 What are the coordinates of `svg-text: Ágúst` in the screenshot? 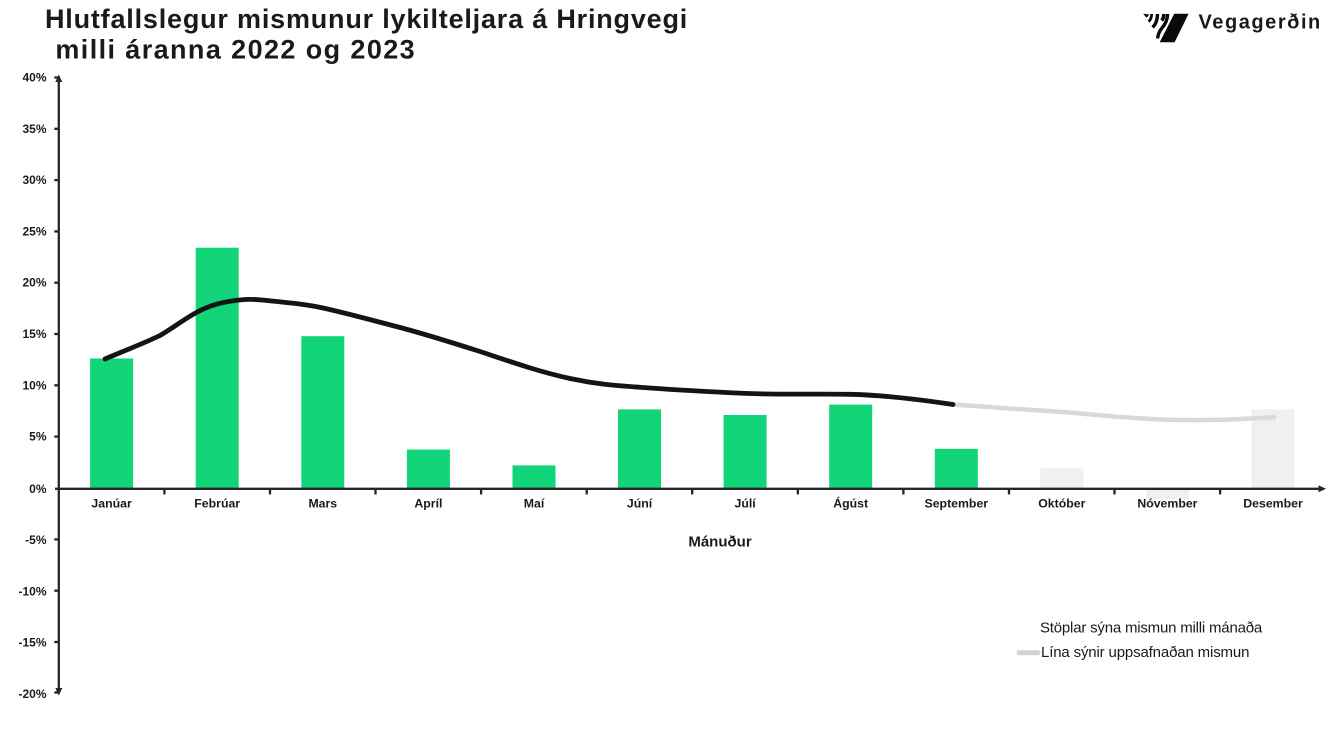 It's located at (850, 502).